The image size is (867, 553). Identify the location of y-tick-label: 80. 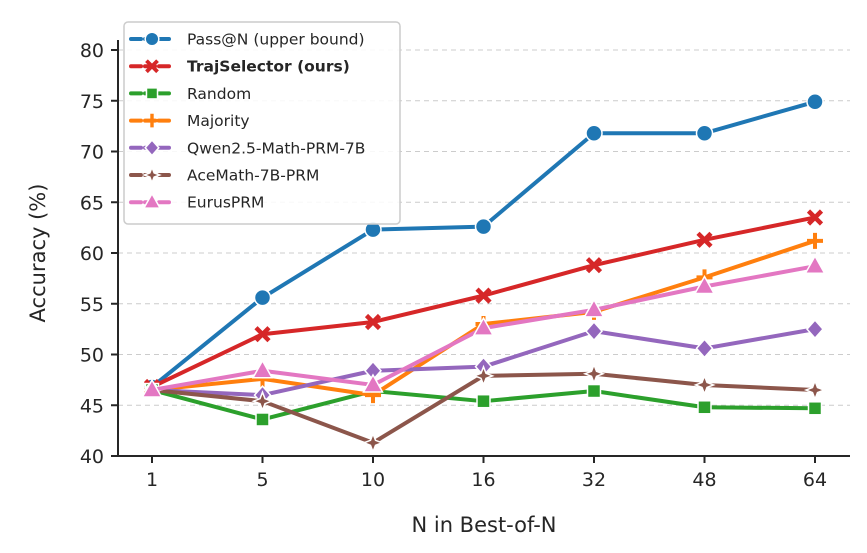
(92, 51).